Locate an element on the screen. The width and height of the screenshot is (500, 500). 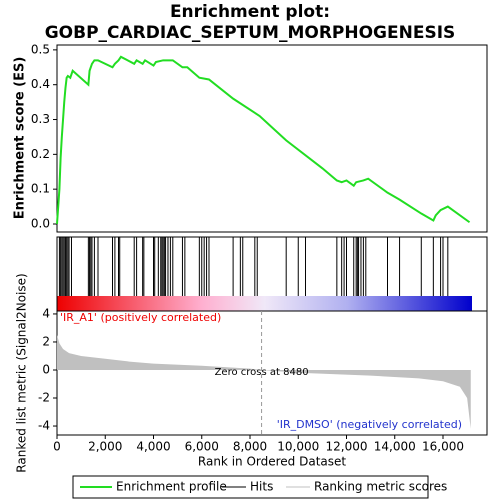
y-tick-label: 0.5 is located at coordinates (40, 49).